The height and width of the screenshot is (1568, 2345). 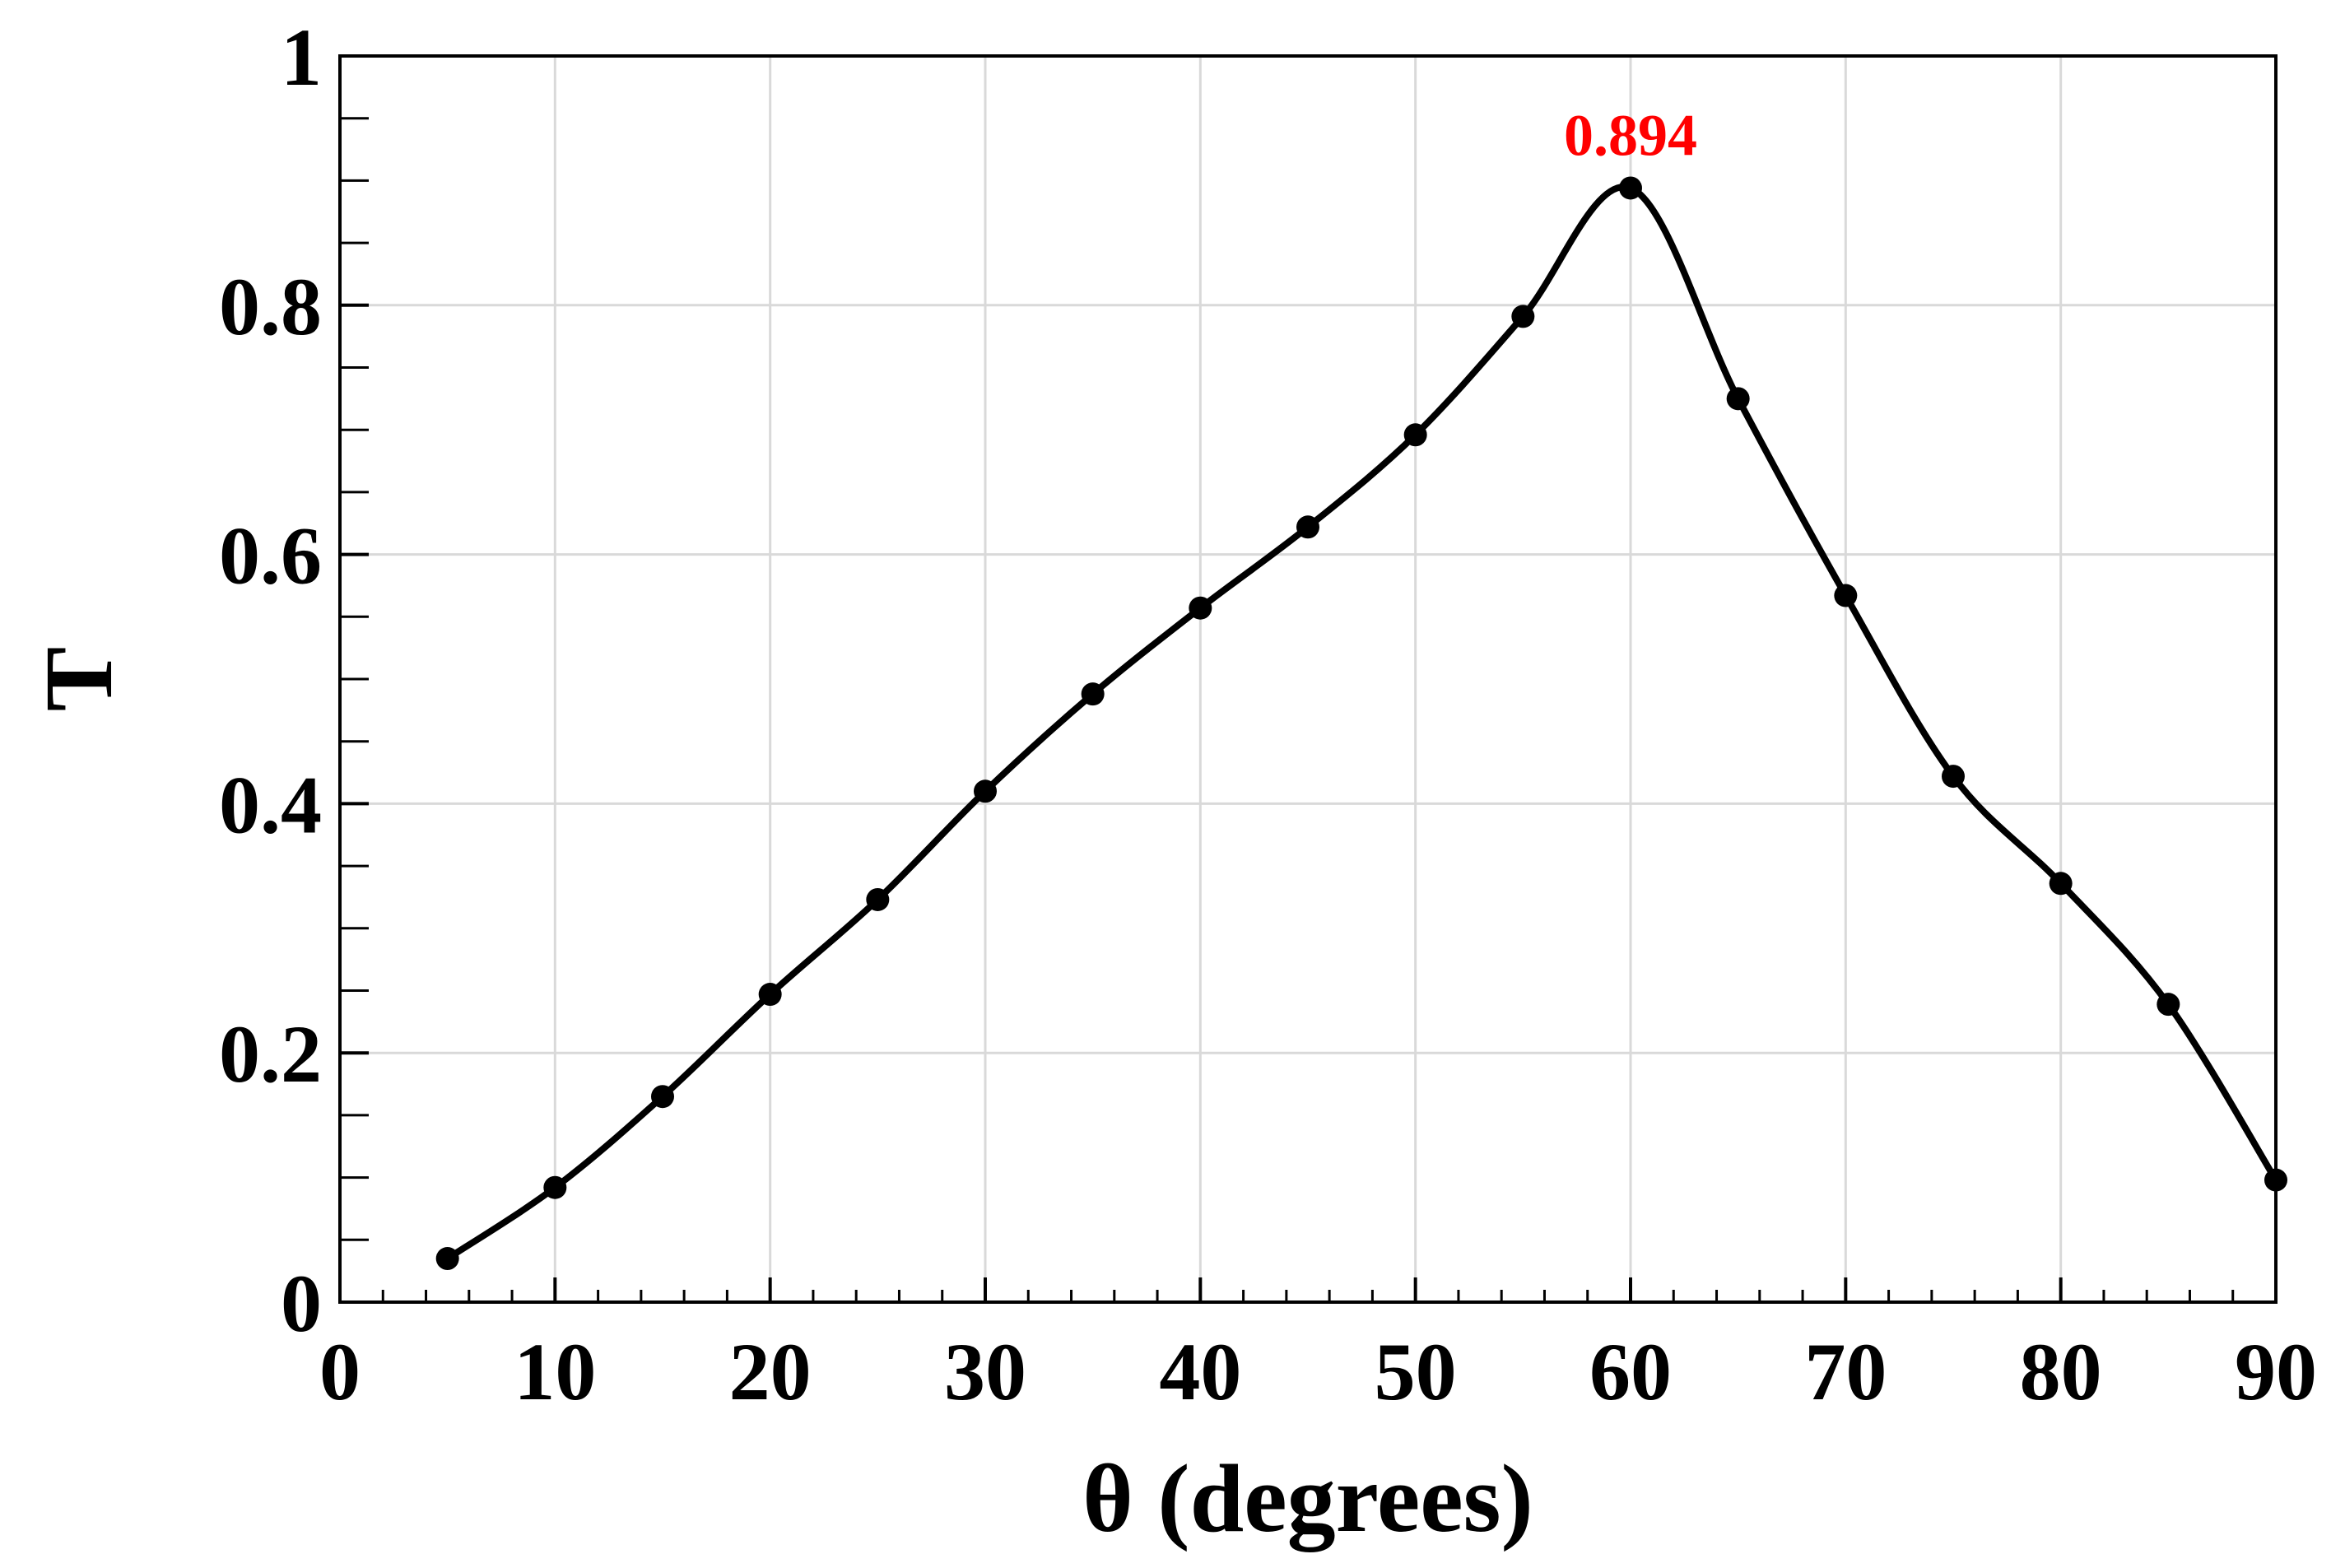 I want to click on x-tick-label: 60, so click(x=1630, y=1371).